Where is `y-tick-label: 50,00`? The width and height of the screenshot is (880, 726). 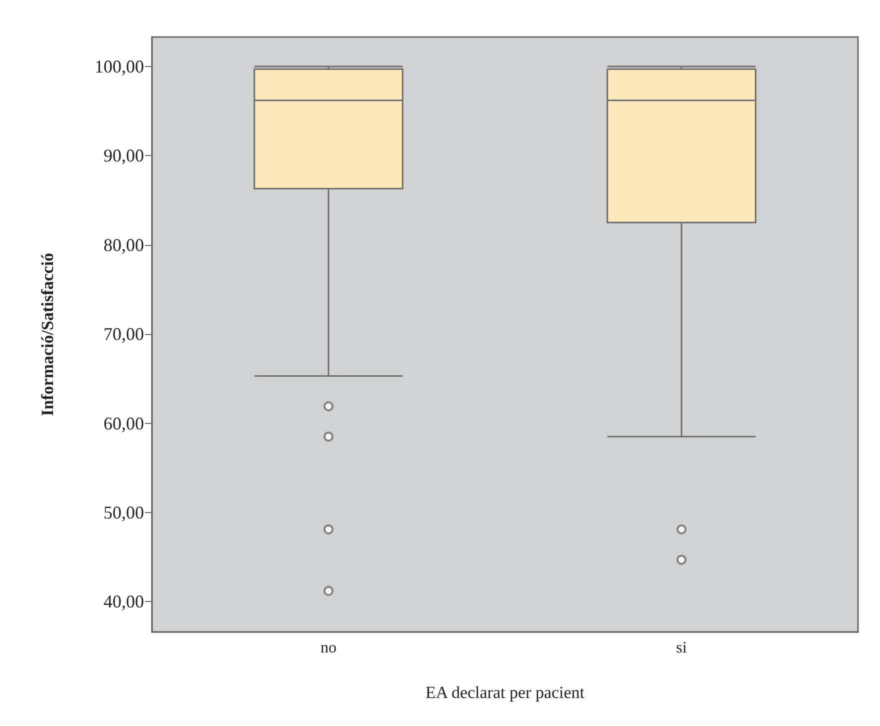 y-tick-label: 50,00 is located at coordinates (124, 512).